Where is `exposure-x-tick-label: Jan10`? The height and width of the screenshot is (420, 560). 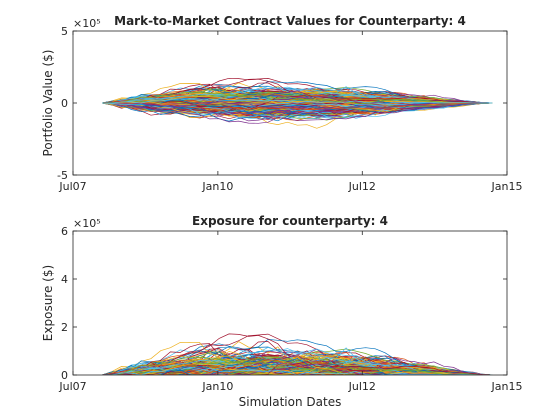
exposure-x-tick-label: Jan10 is located at coordinates (217, 386).